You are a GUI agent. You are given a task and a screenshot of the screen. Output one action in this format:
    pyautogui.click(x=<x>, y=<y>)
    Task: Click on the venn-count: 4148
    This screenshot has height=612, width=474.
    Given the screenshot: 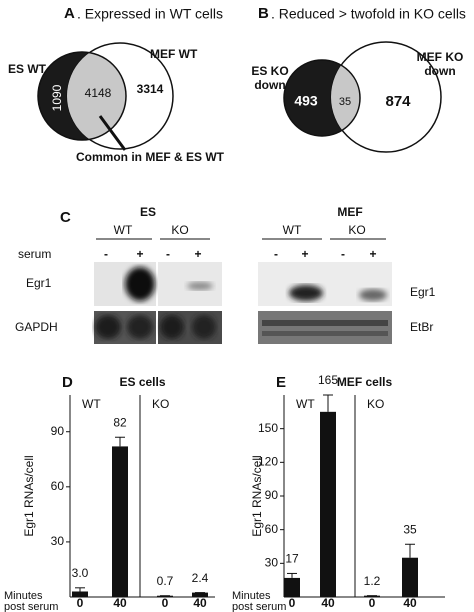 What is the action you would take?
    pyautogui.click(x=98, y=93)
    